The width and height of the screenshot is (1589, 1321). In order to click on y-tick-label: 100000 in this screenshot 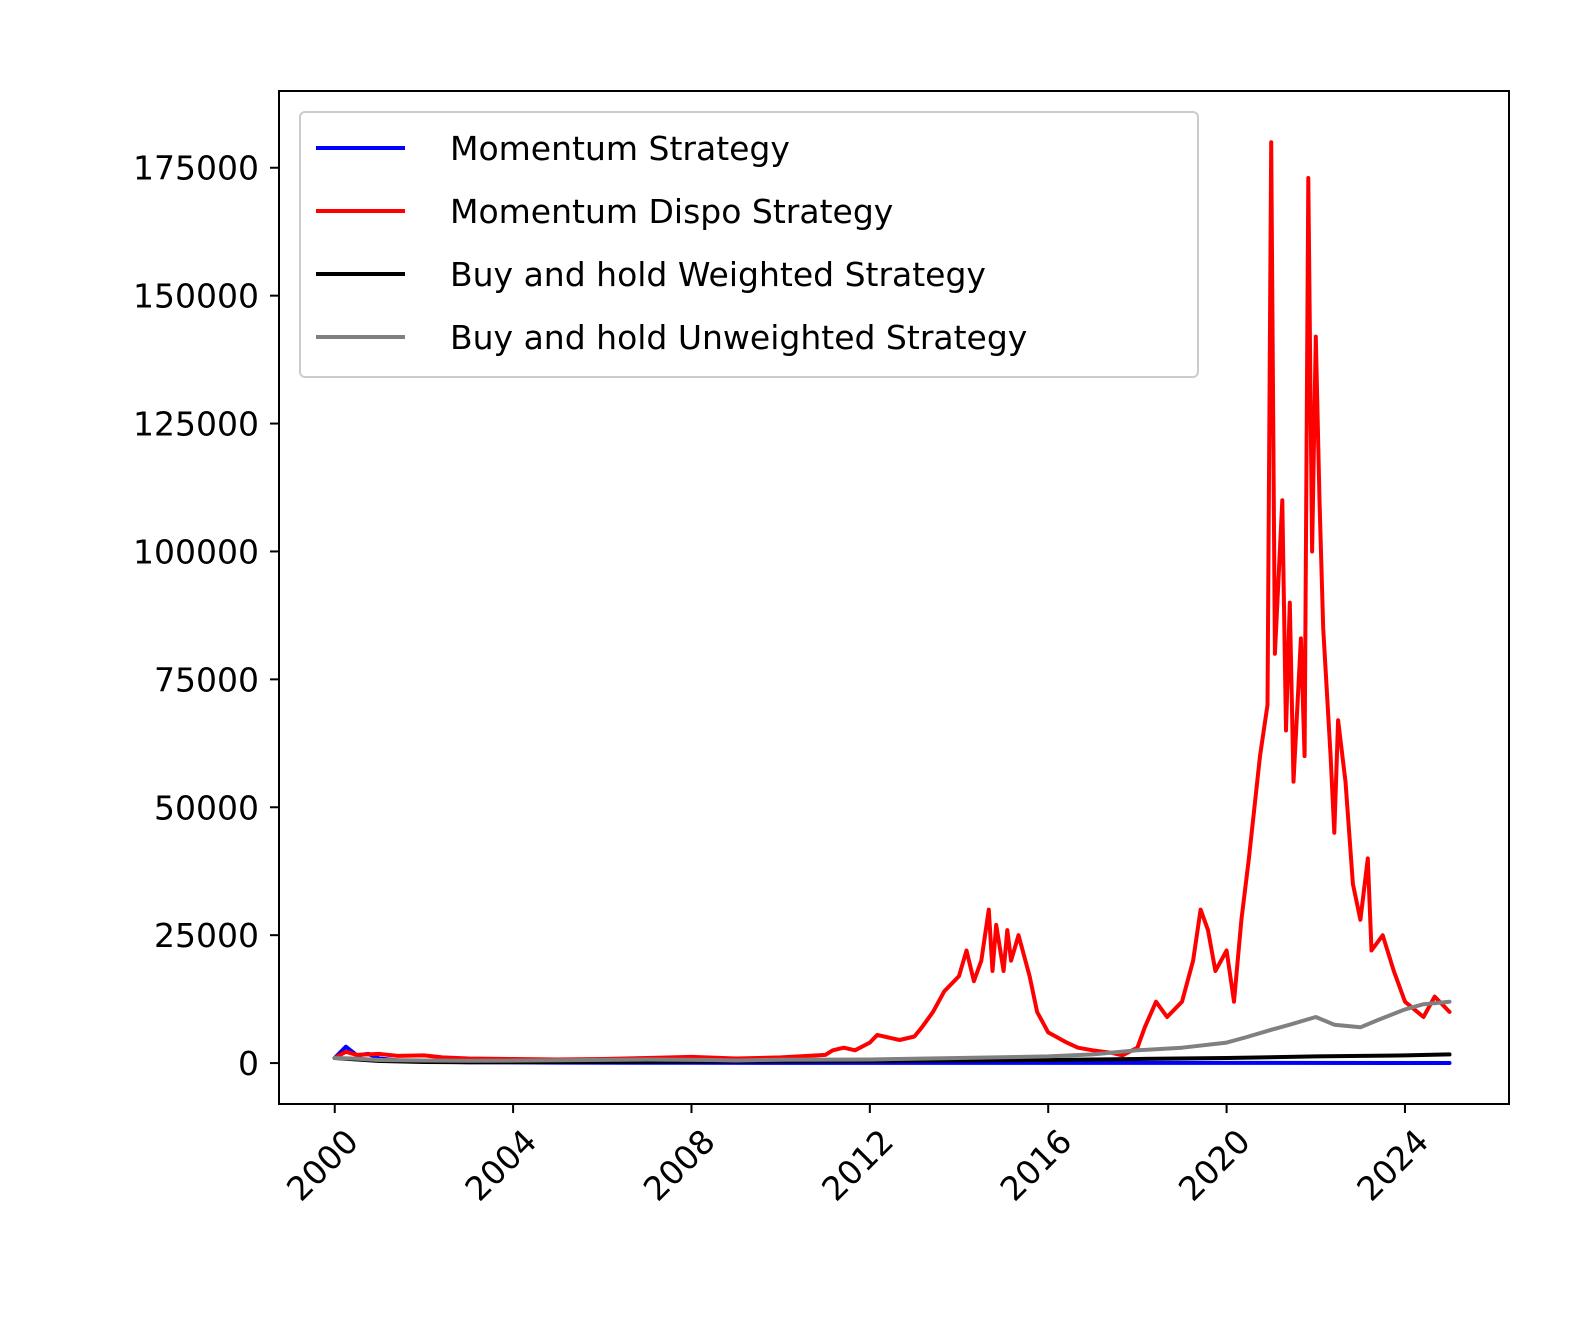, I will do `click(196, 551)`.